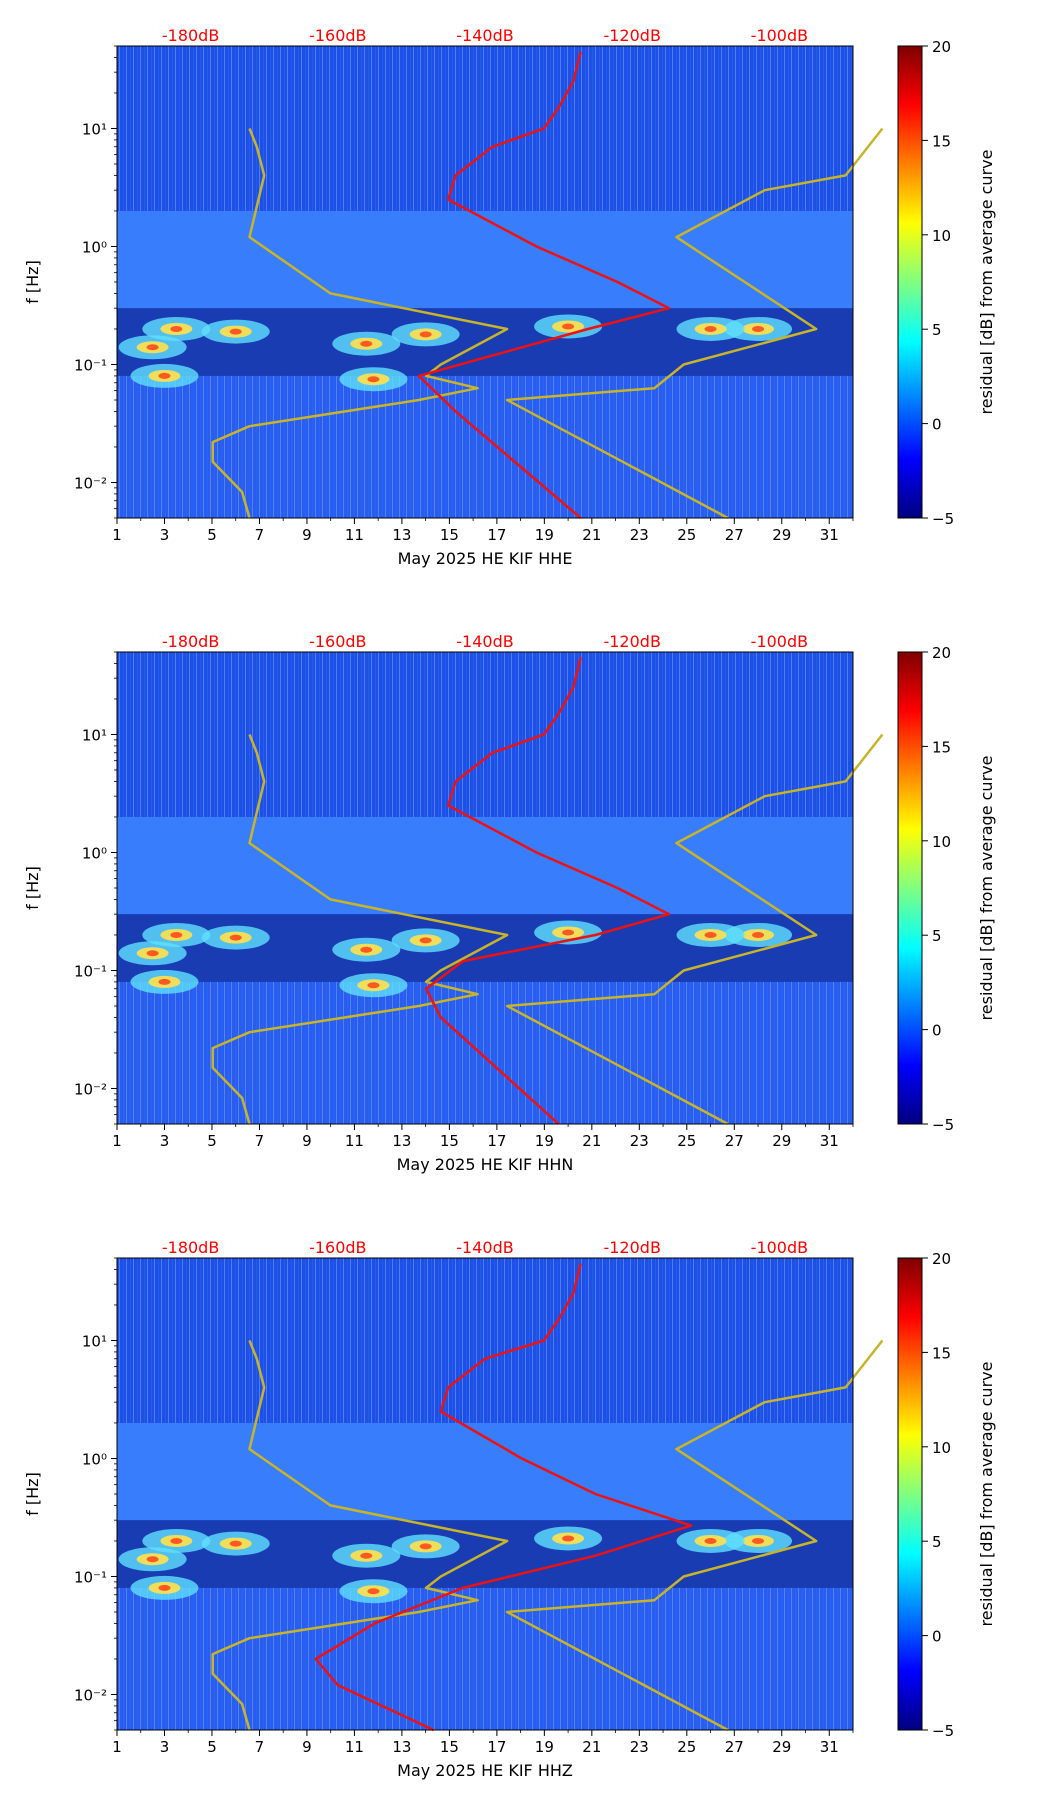 The width and height of the screenshot is (1052, 1806). I want to click on x-tick-hhe-13: 27, so click(734, 535).